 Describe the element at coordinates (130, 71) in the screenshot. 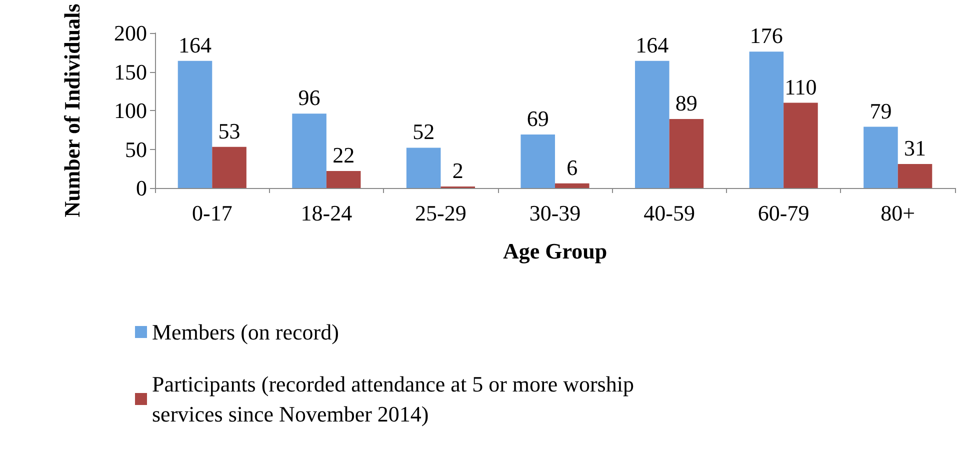

I see `y-tick-label: 150` at that location.